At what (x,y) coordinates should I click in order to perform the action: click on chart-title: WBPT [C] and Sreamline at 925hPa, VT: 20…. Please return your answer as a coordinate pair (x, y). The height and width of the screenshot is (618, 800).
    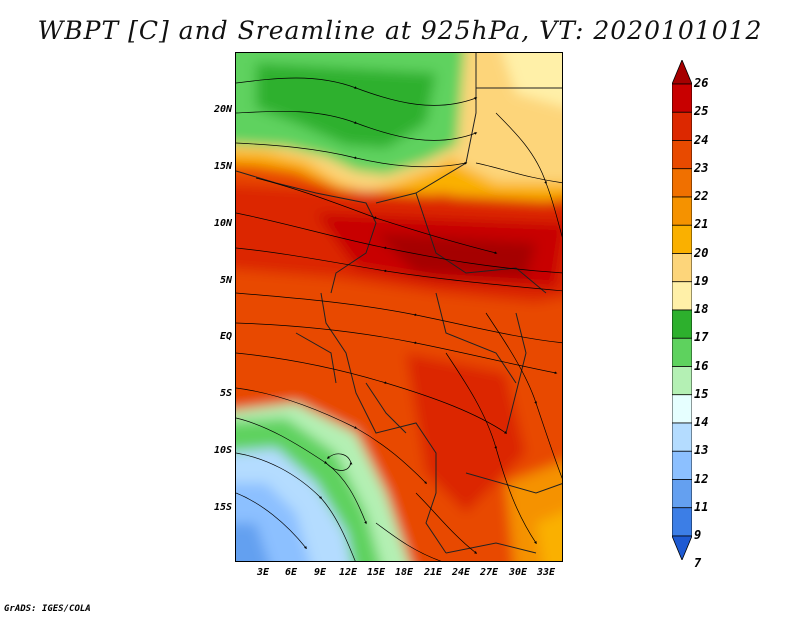
    Looking at the image, I should click on (400, 30).